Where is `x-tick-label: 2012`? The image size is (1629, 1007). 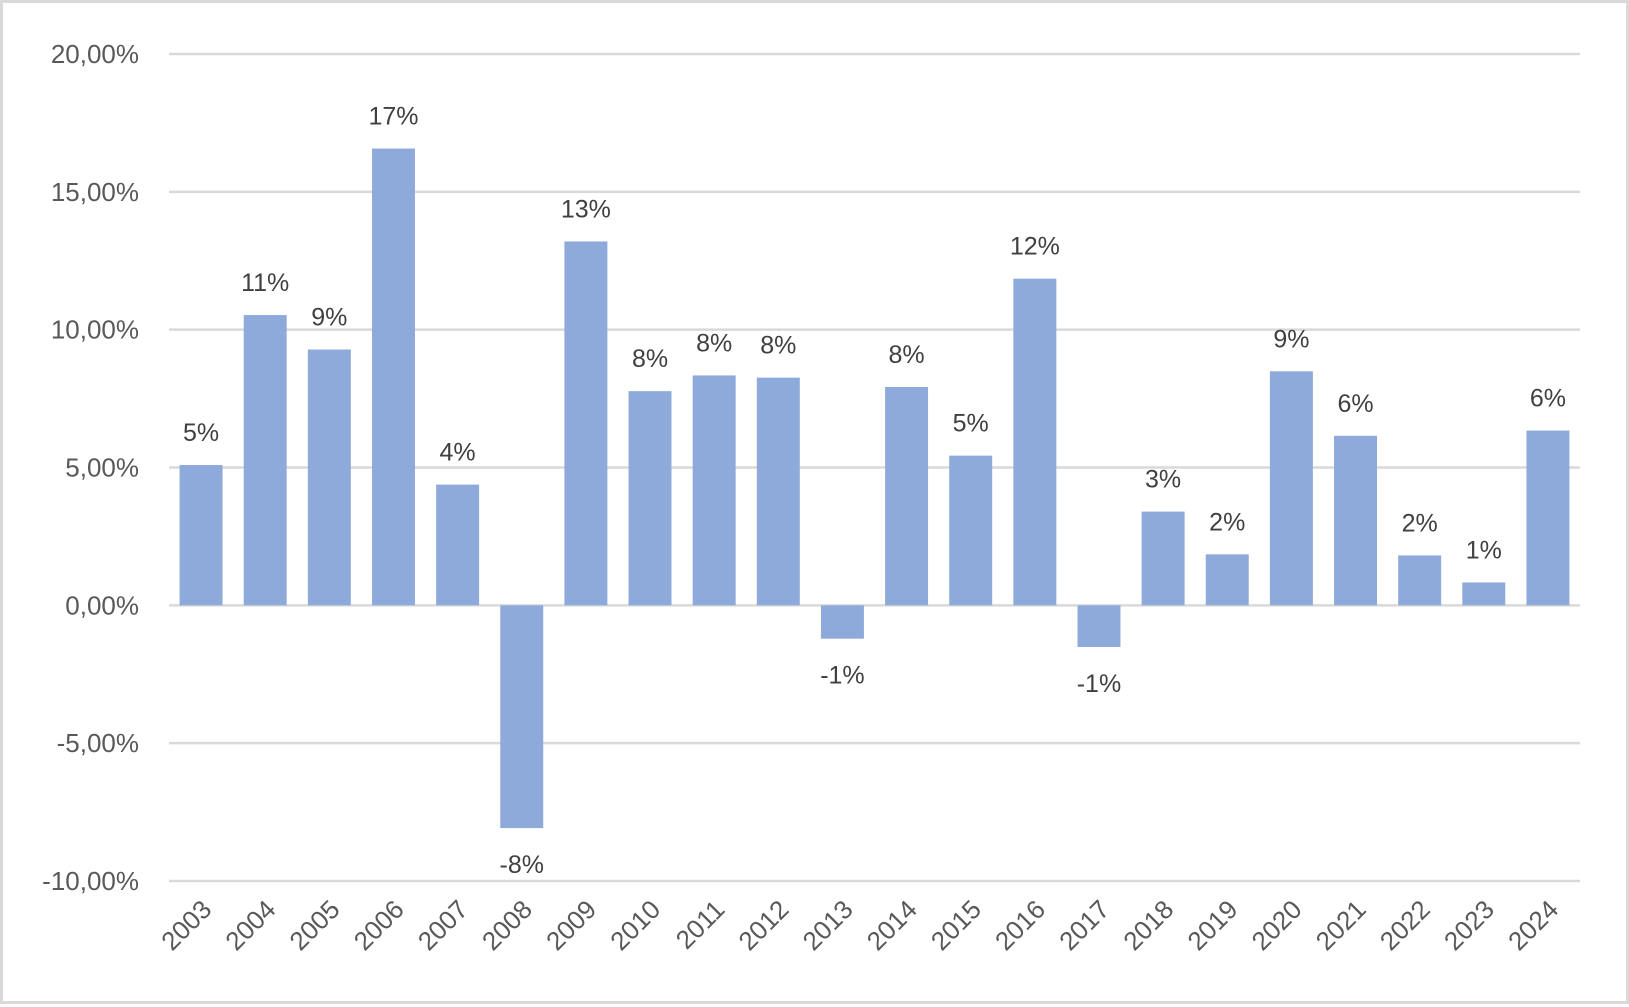 x-tick-label: 2012 is located at coordinates (763, 925).